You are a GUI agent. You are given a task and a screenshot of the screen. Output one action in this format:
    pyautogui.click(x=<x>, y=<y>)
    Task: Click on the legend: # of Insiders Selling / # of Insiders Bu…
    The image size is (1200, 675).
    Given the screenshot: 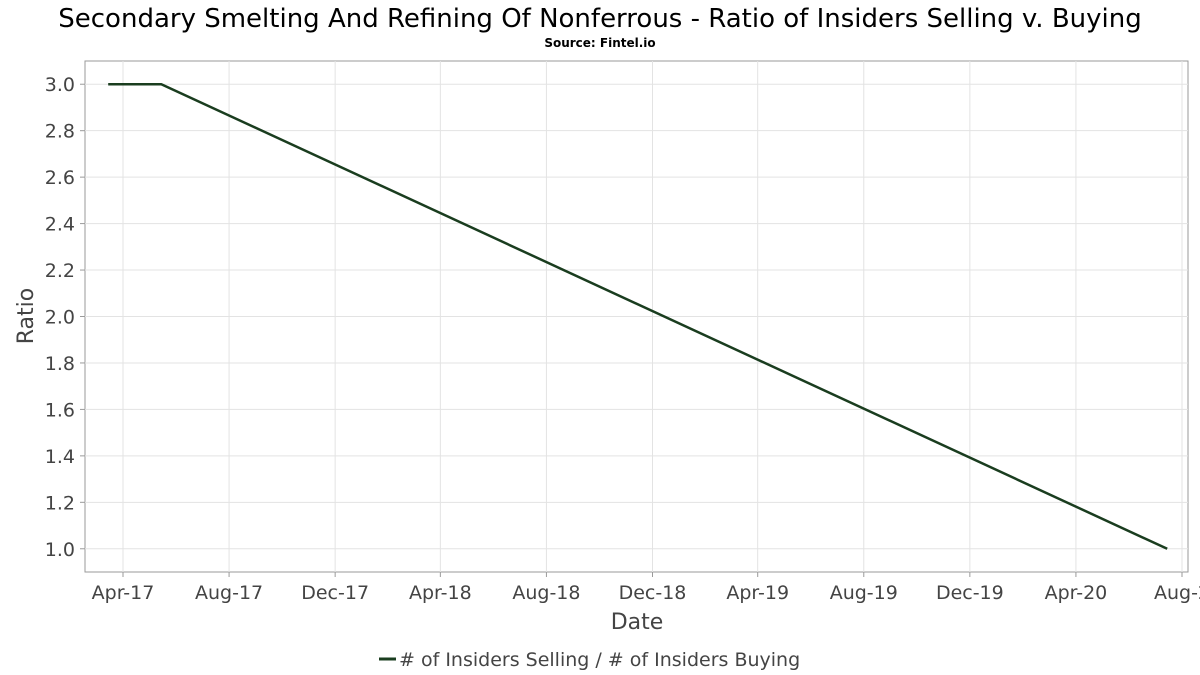 What is the action you would take?
    pyautogui.click(x=589, y=660)
    